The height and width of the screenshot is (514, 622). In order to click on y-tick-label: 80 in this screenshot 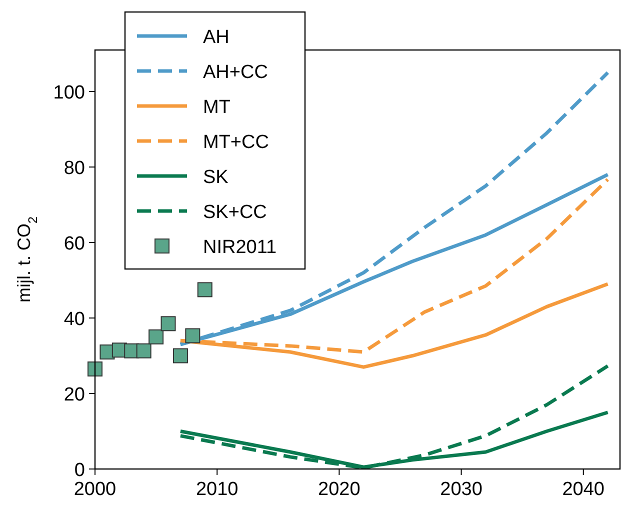, I will do `click(74, 169)`.